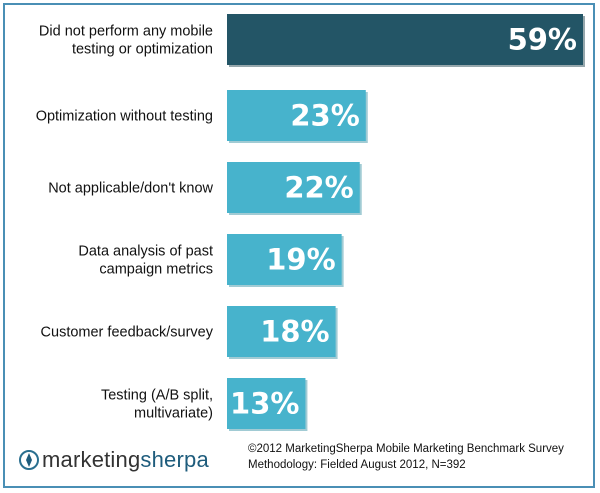  Describe the element at coordinates (127, 333) in the screenshot. I see `category-label-4: Customer feedback/survey` at that location.